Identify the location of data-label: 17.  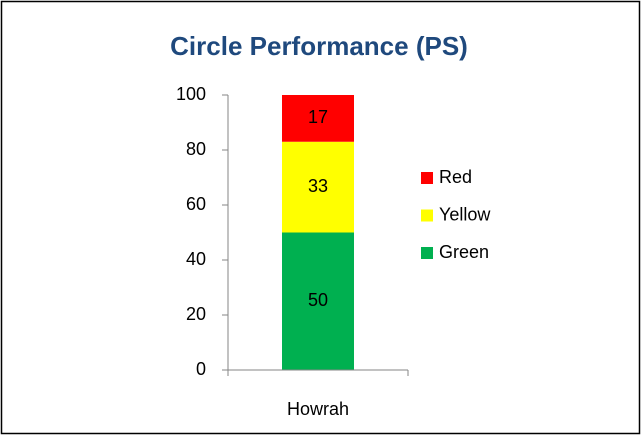
(318, 117).